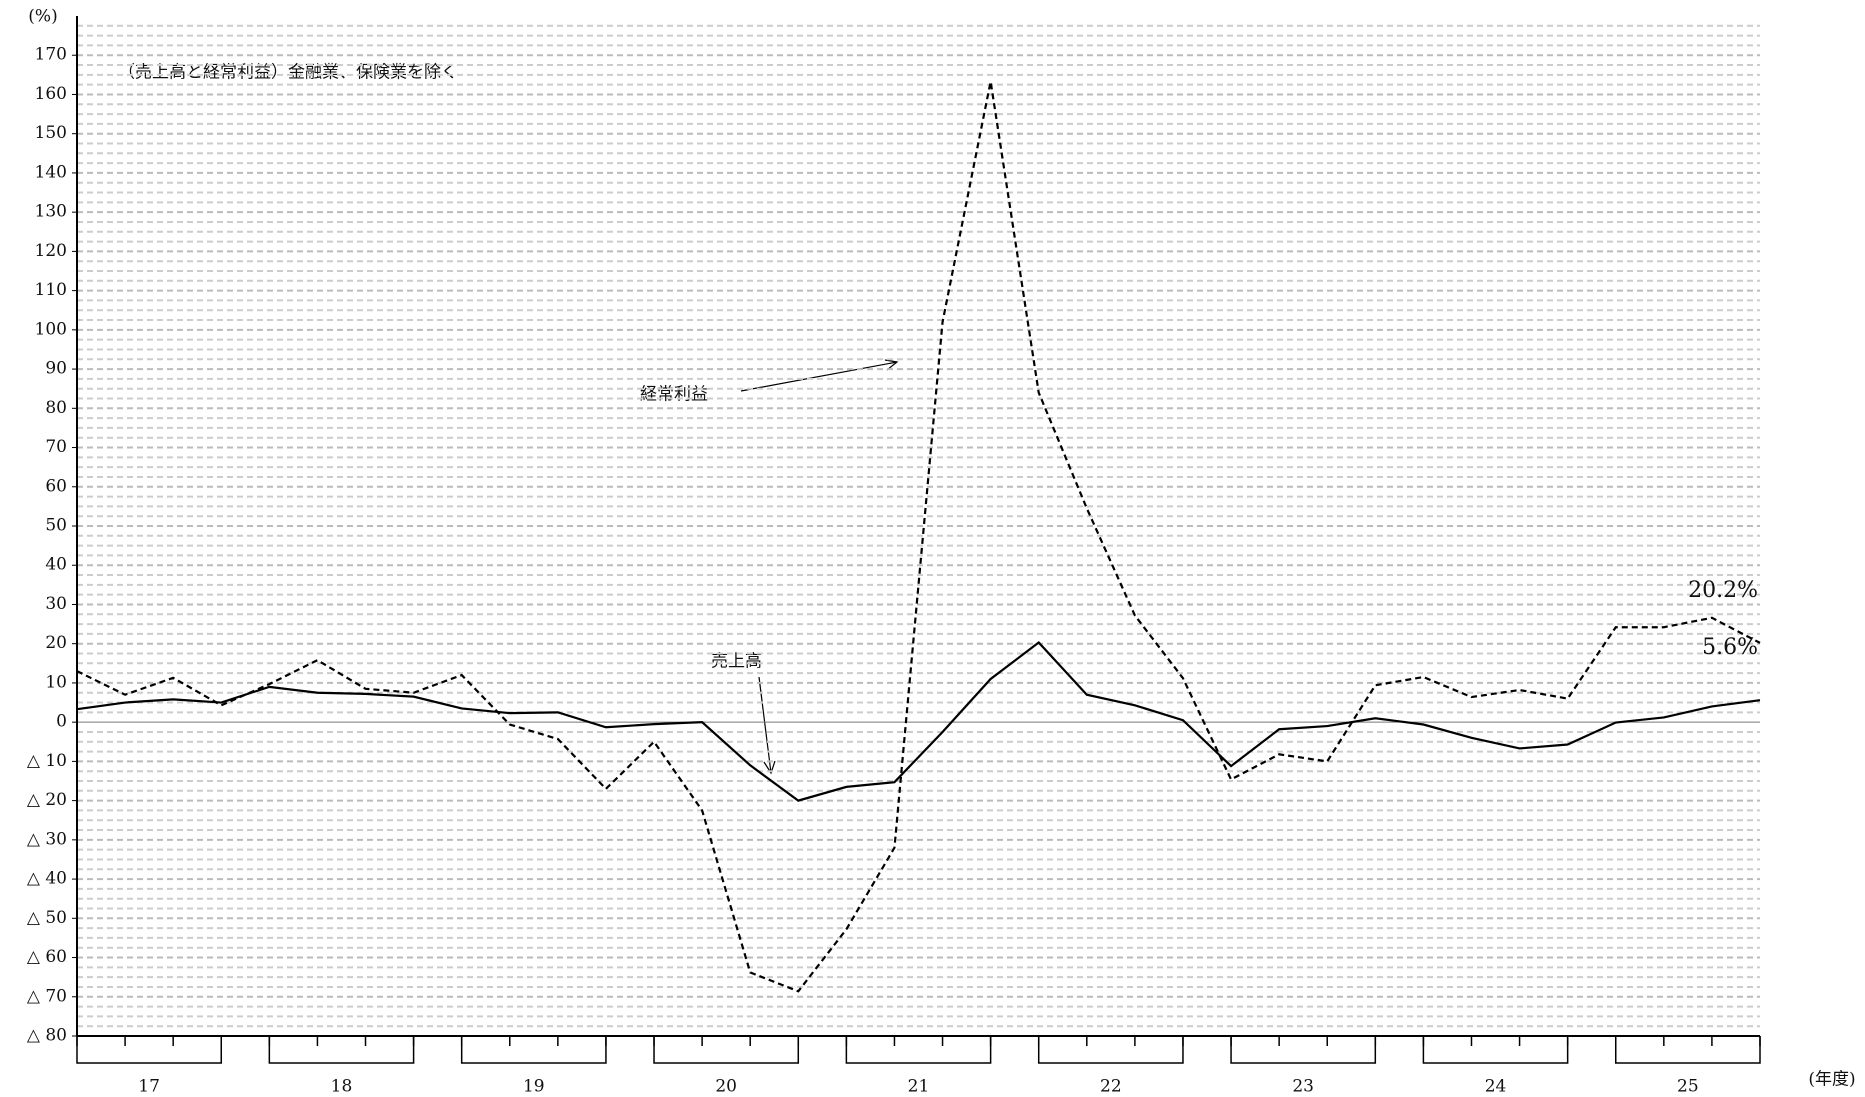 This screenshot has height=1097, width=1865. What do you see at coordinates (674, 395) in the screenshot?
I see `series-label: 経常利益` at bounding box center [674, 395].